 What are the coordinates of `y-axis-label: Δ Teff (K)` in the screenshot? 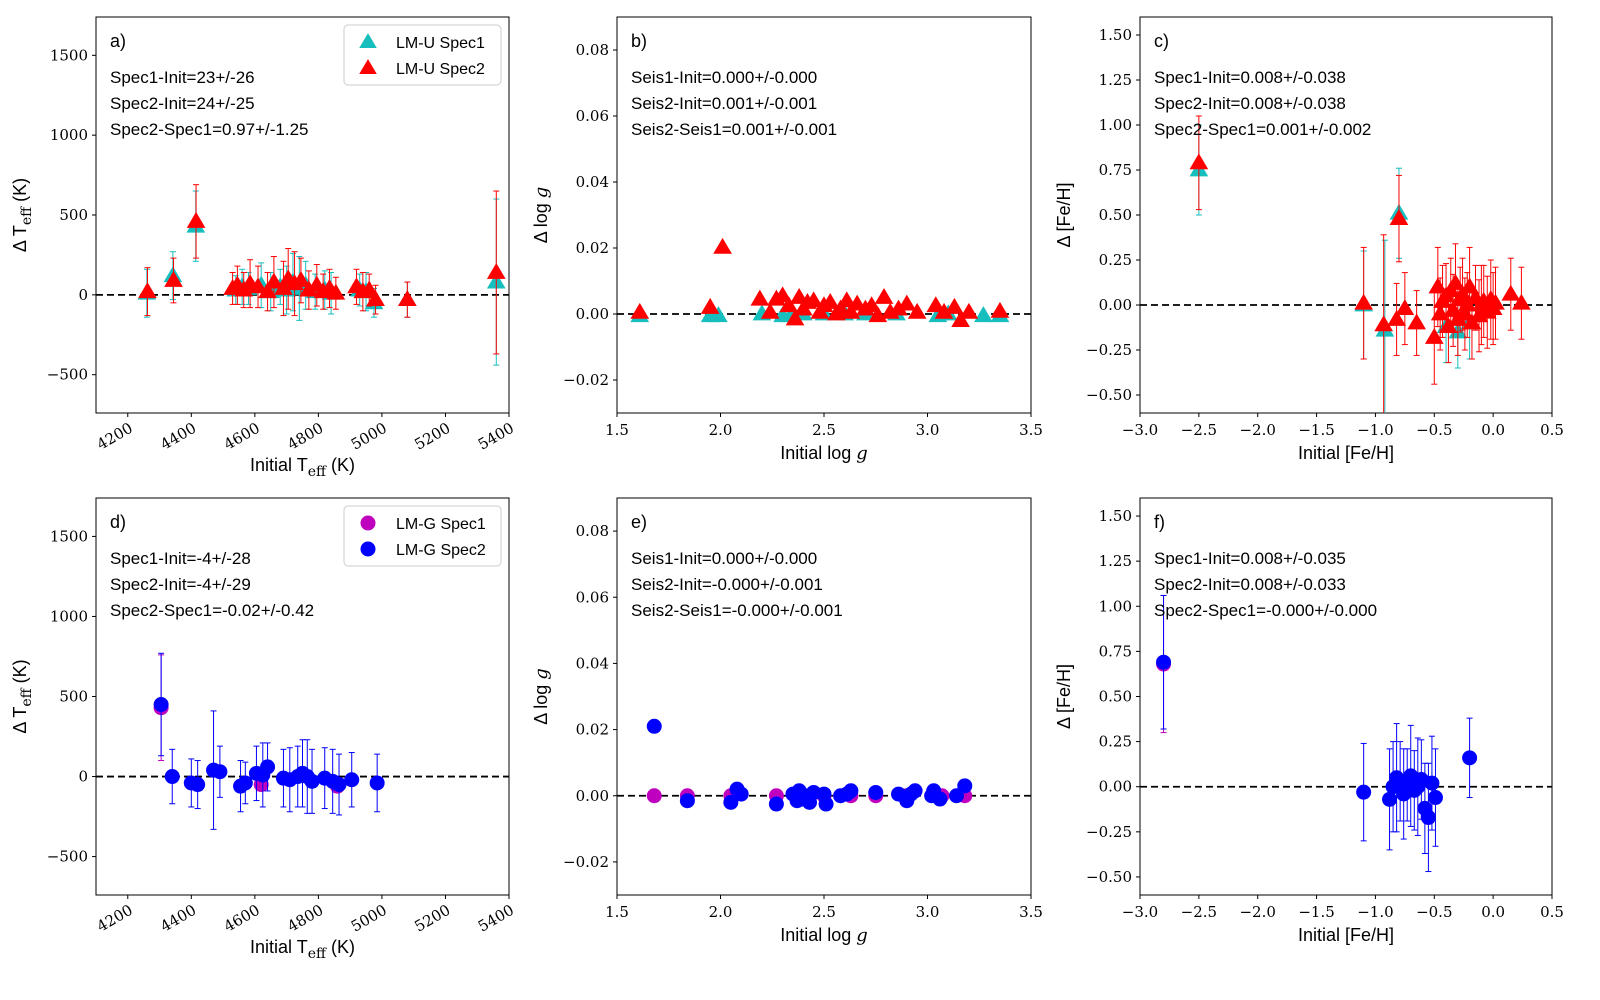 It's located at (22, 696).